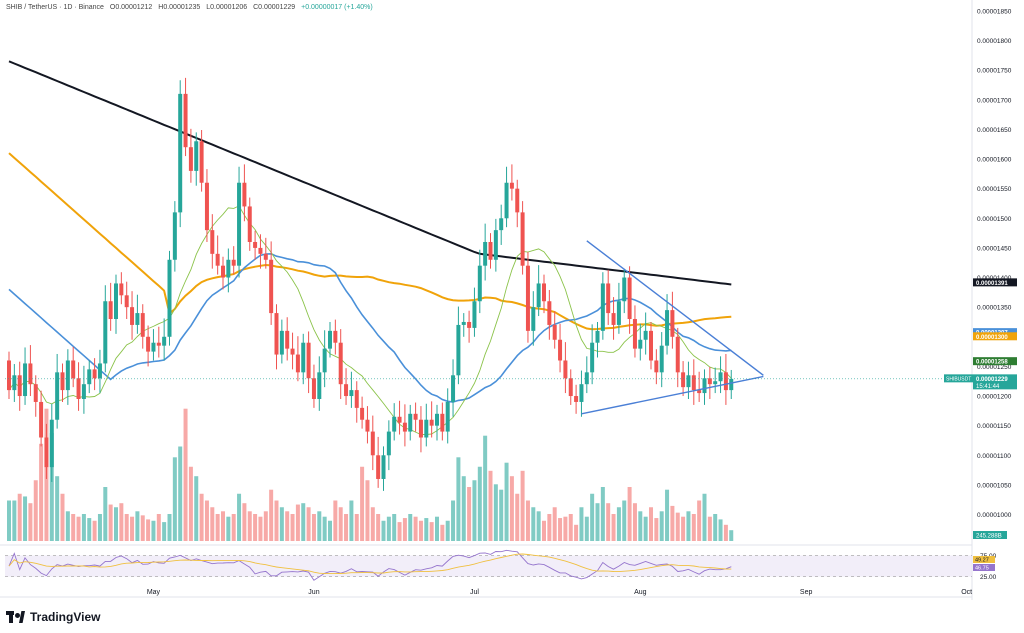 This screenshot has width=1024, height=633. I want to click on symbol-title: SHIB / TetherUS · 1D · Binance, so click(55, 7).